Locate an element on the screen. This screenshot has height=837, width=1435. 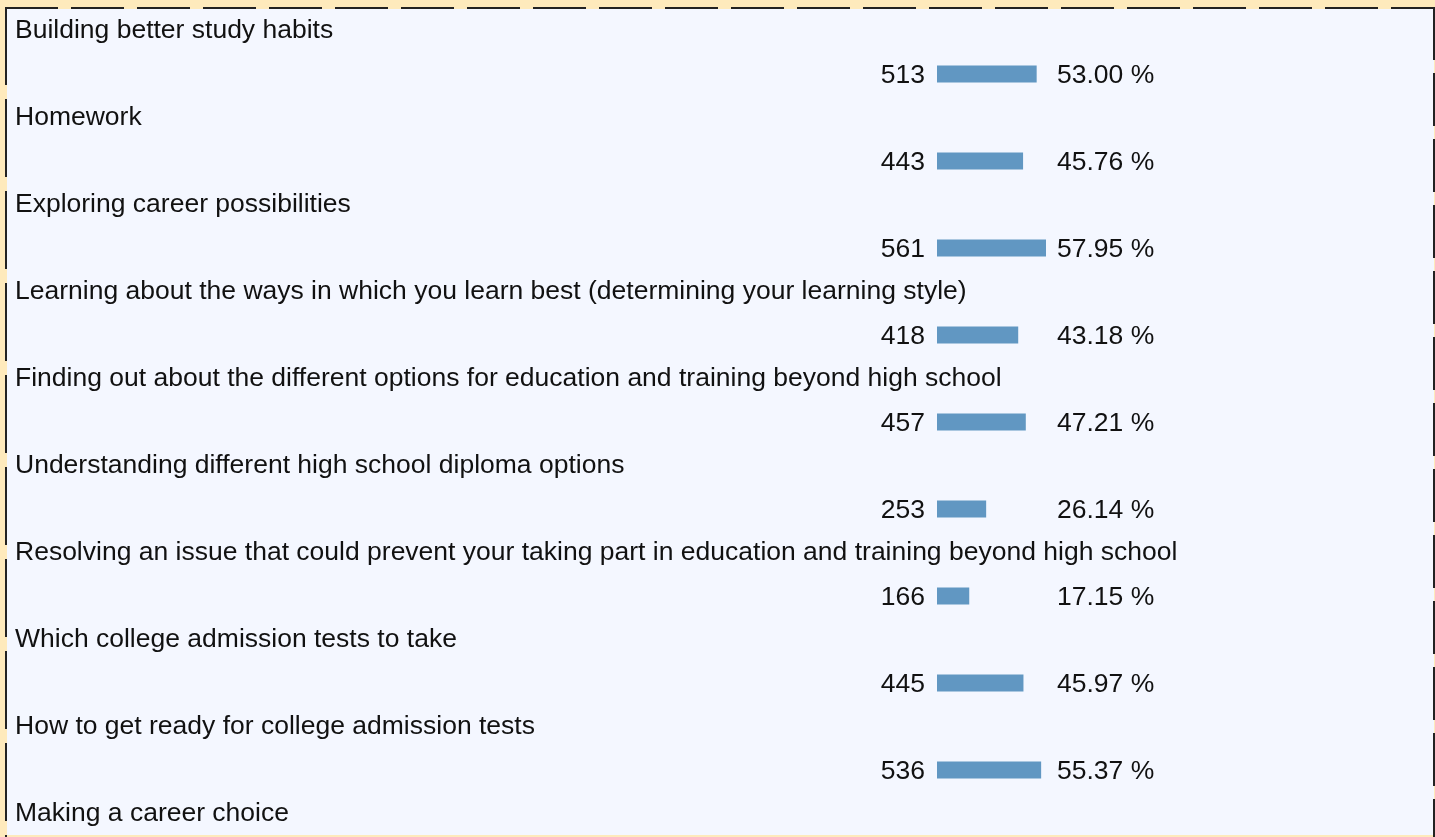
y-tick-label: Exploring career possibilities is located at coordinates (183, 203).